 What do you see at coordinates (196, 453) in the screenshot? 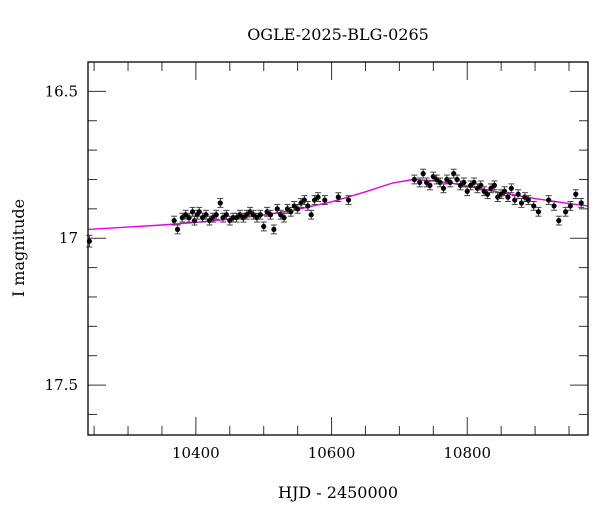
I see `x-tick-label: 10400` at bounding box center [196, 453].